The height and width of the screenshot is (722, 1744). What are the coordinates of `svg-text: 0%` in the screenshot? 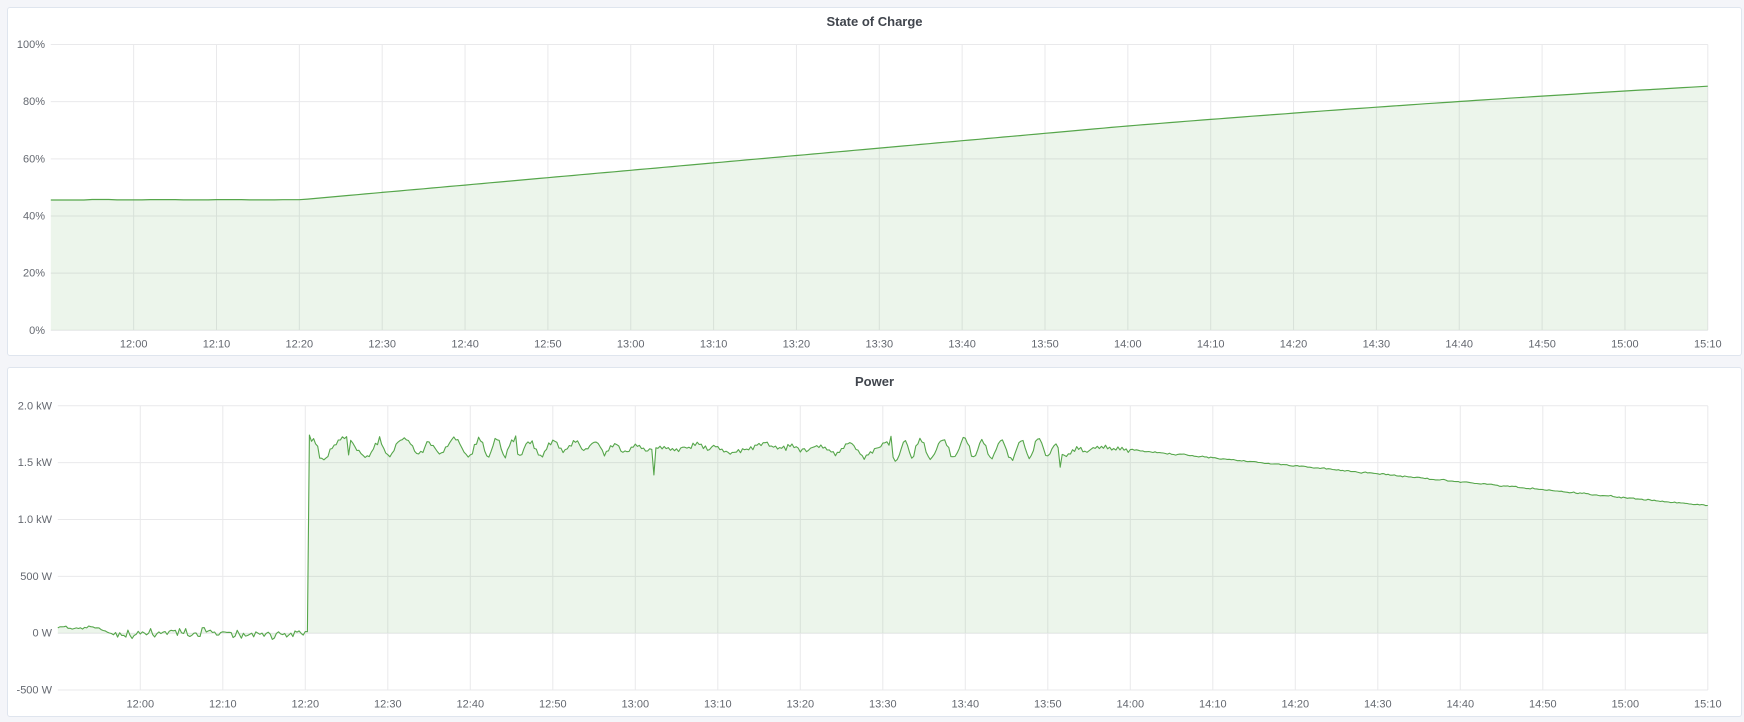 It's located at (37, 331).